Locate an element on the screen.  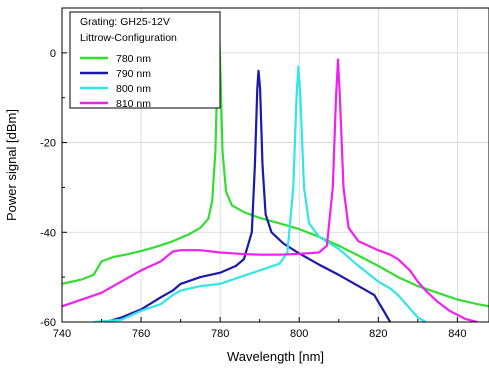
legend-label: 810 nm is located at coordinates (133, 104).